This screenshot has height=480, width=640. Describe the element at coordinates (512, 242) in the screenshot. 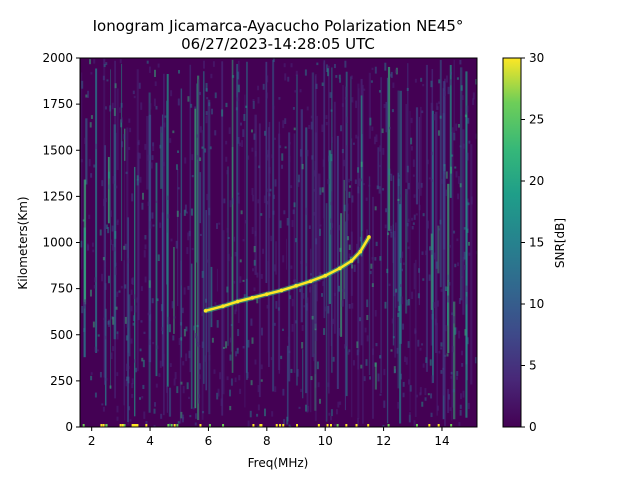

I see `colorbar-gradient` at that location.